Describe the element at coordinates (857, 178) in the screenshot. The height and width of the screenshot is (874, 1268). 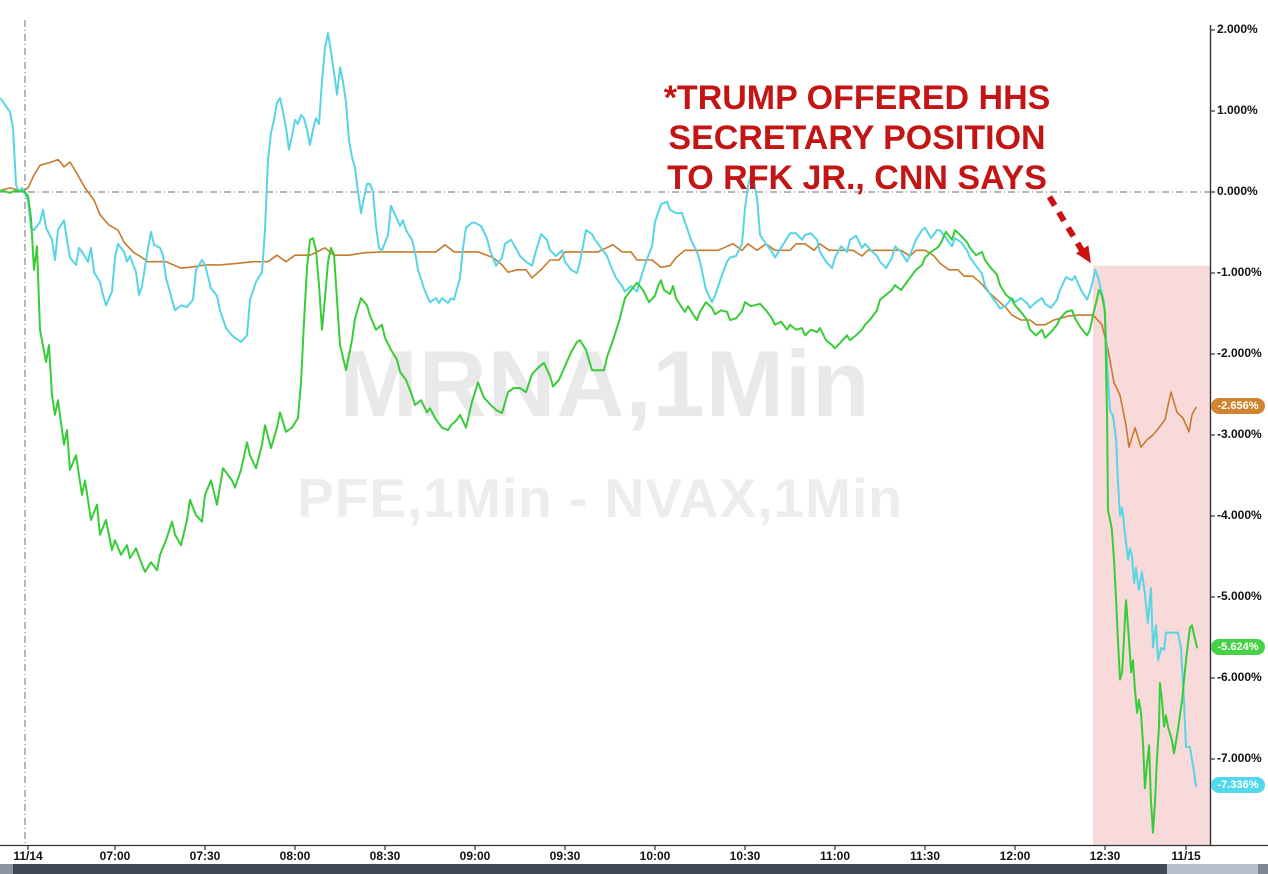
I see `news-headline-line3: TO RFK JR., CNN SAYS` at that location.